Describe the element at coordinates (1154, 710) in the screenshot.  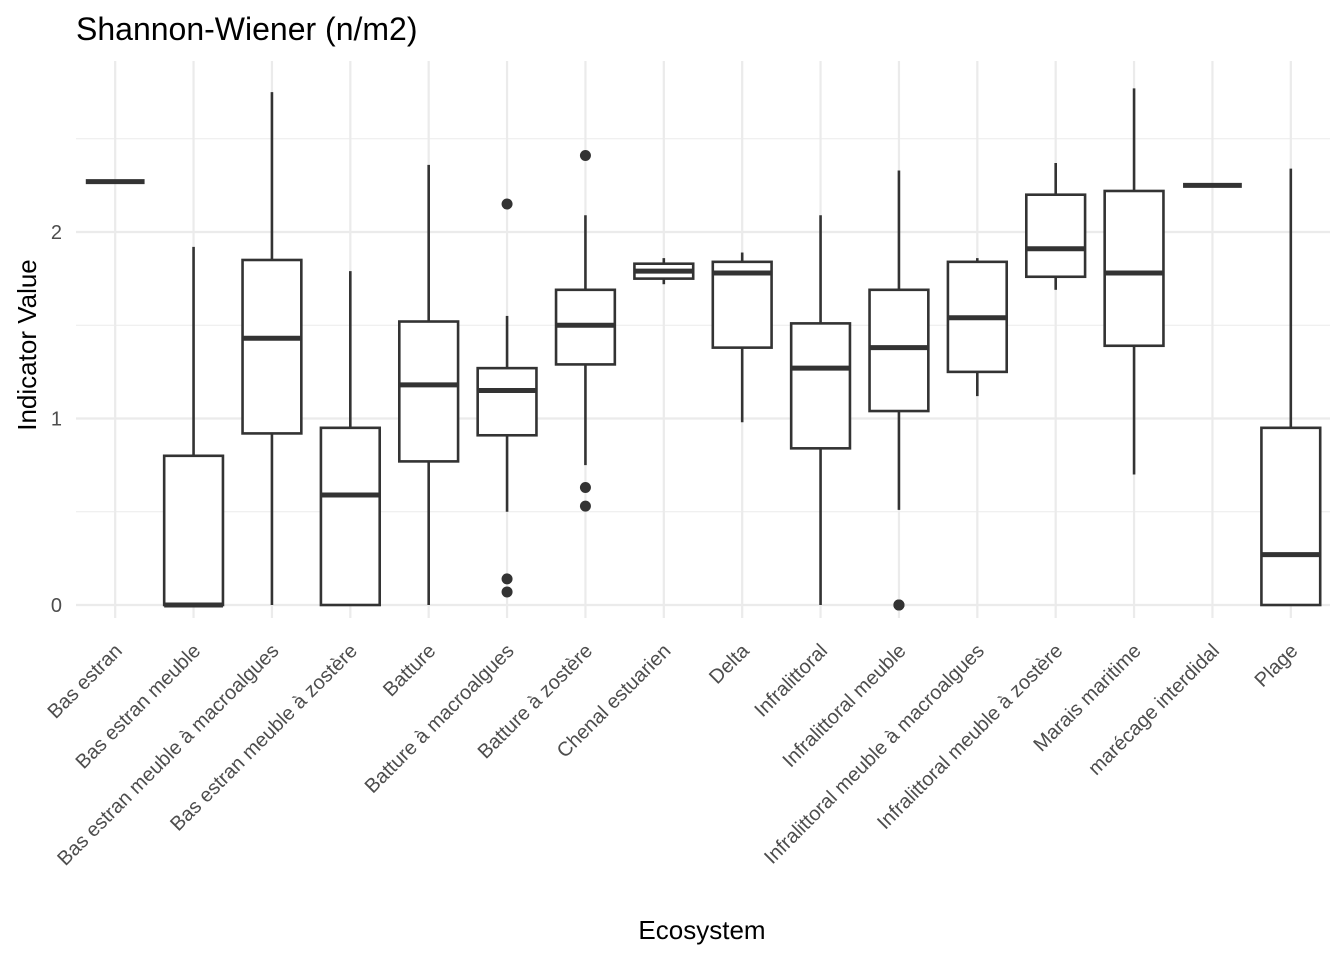
I see `x-tick-label: marécage interdidal` at that location.